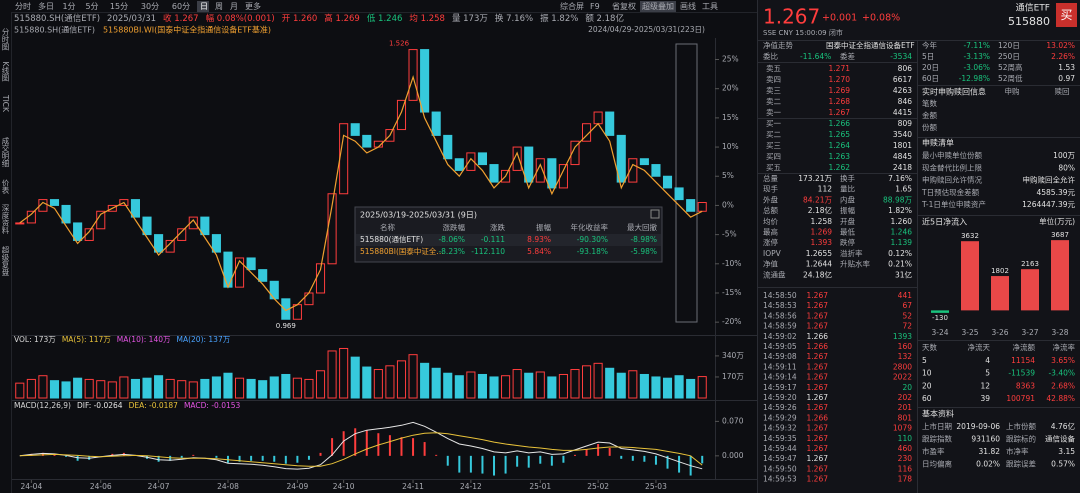 The image size is (1080, 493). What do you see at coordinates (818, 295) in the screenshot?
I see `trade-price: 1.267` at bounding box center [818, 295].